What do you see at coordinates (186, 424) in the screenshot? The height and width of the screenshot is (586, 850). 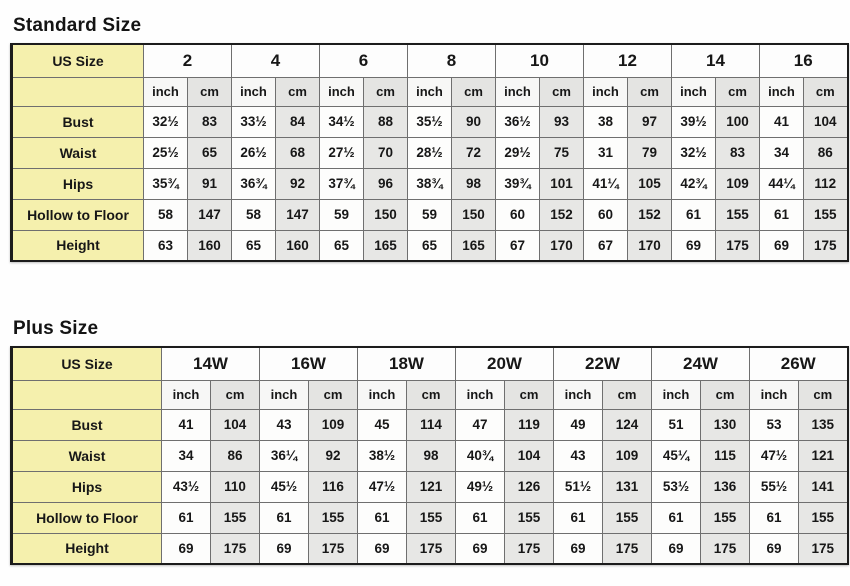 I see `inch-value-cell: 41` at bounding box center [186, 424].